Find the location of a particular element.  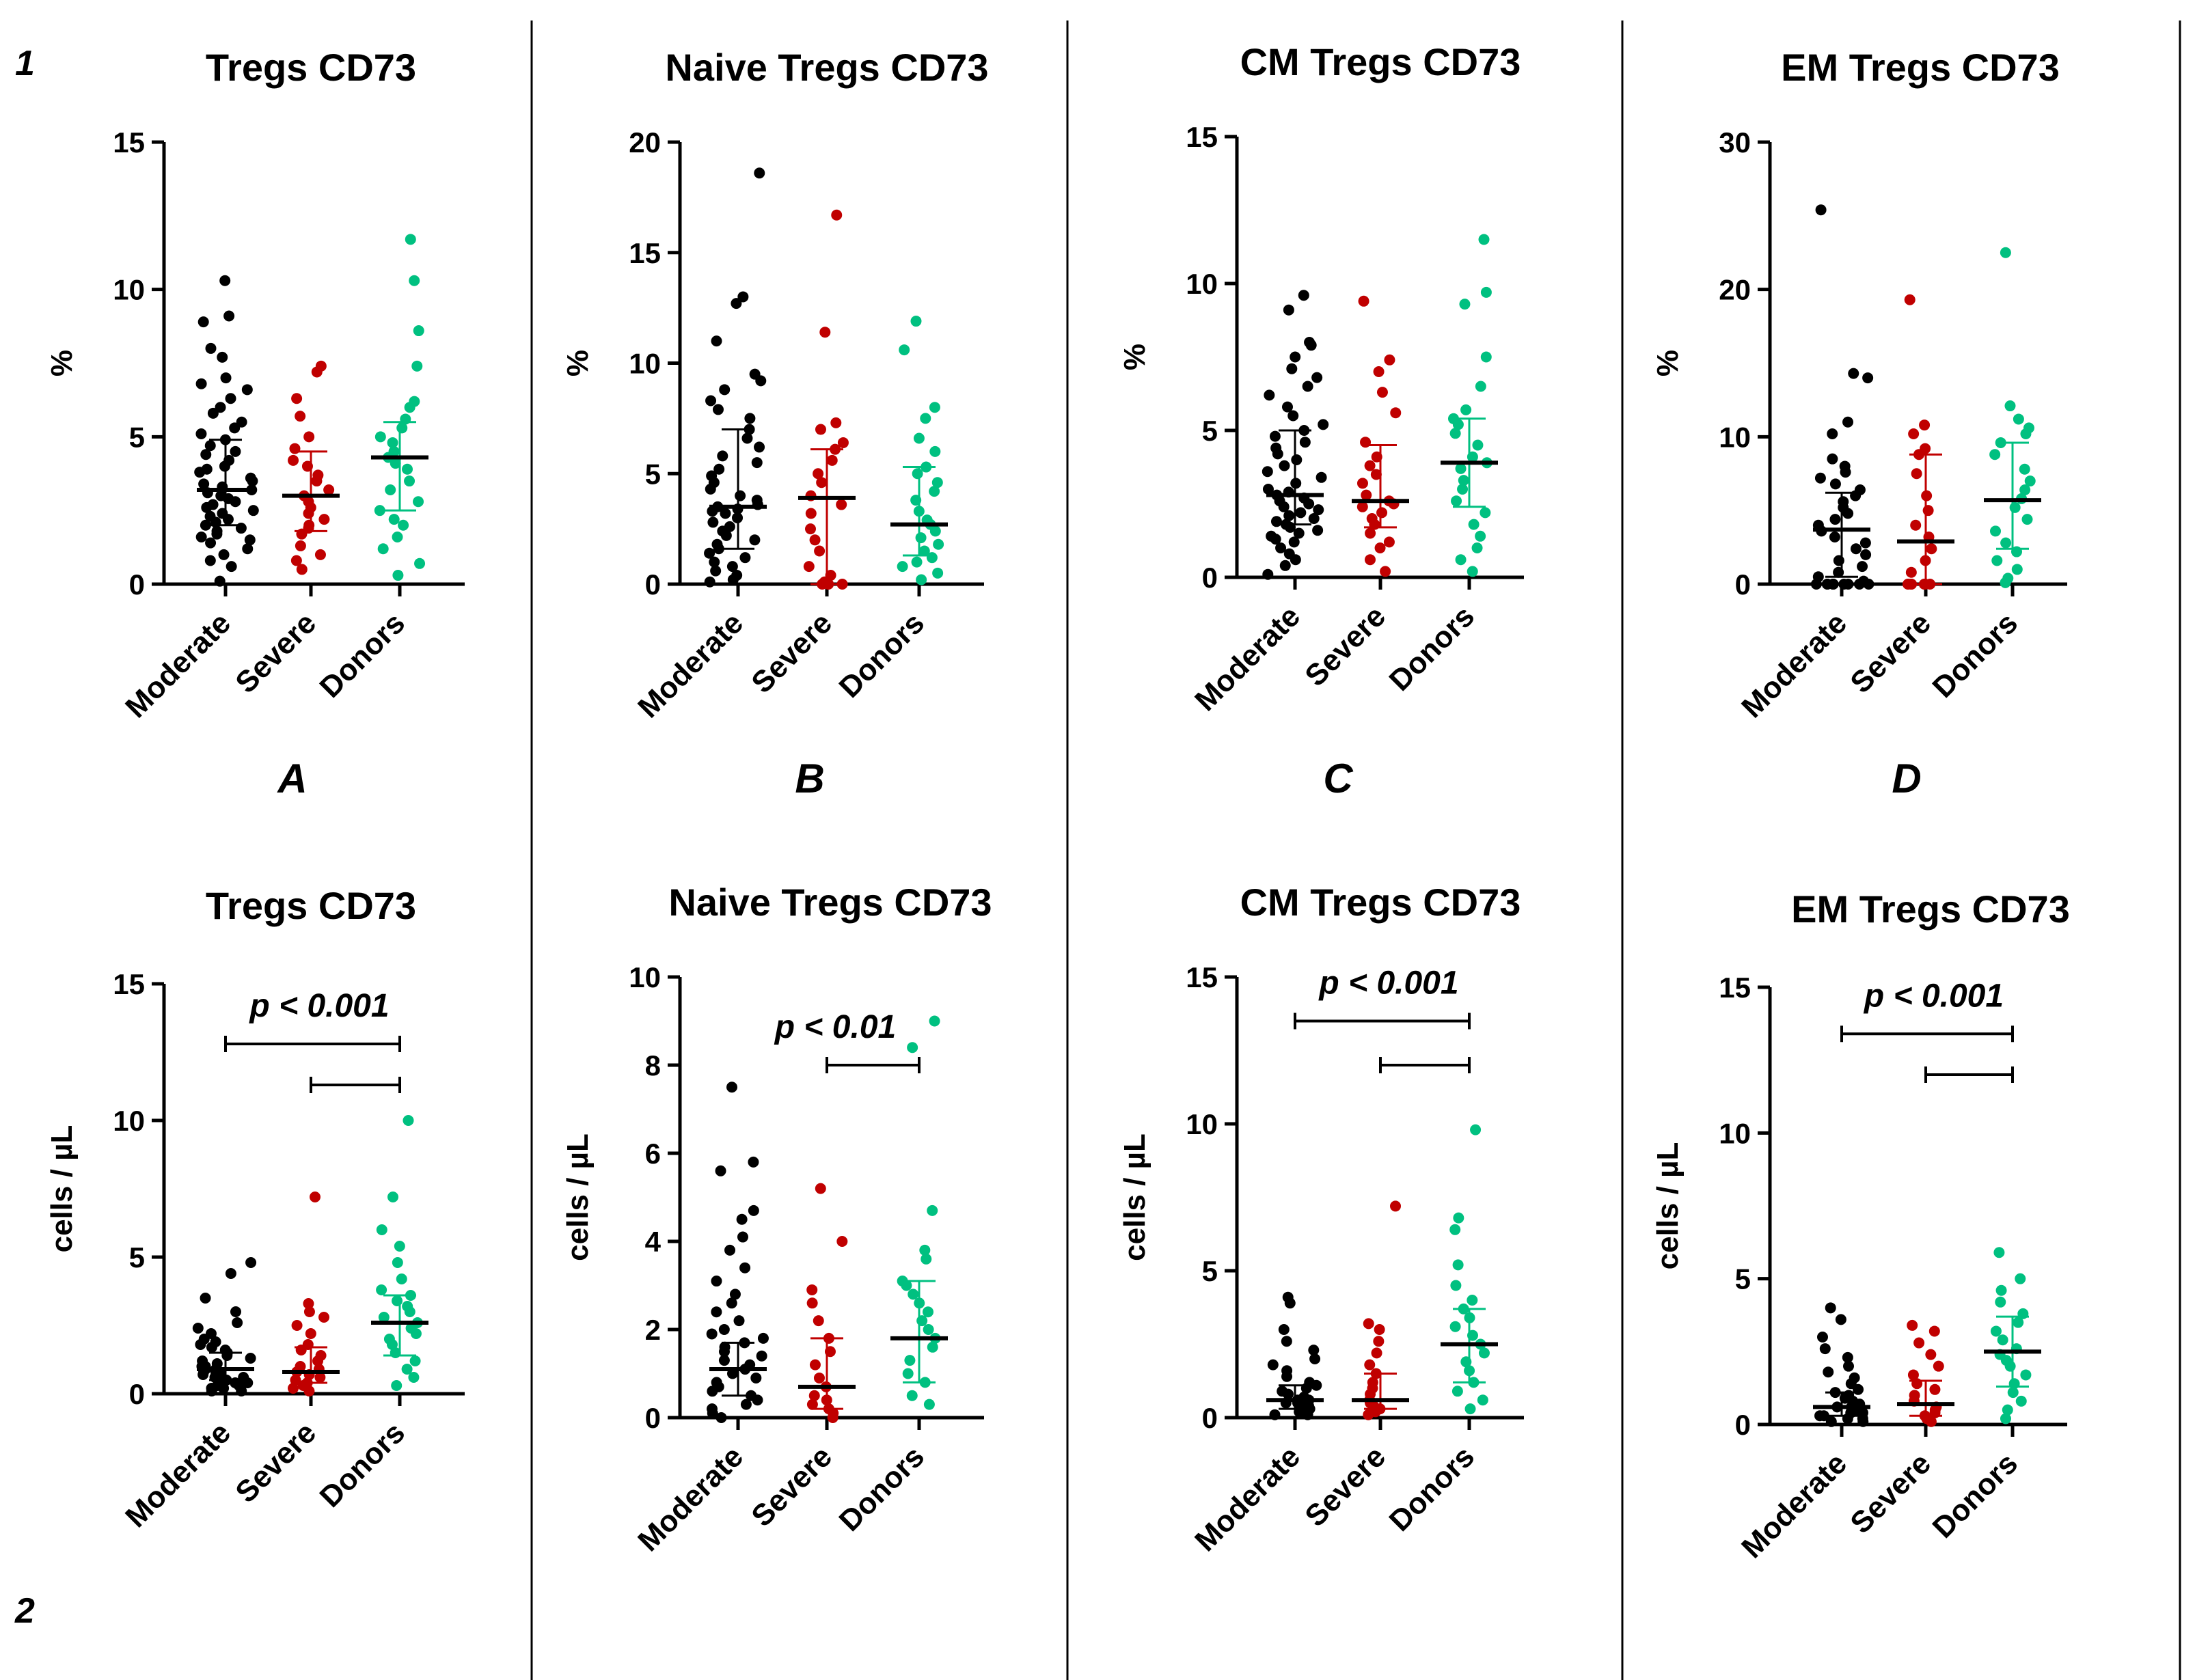

x-tick-label: Donors is located at coordinates (1432, 648).